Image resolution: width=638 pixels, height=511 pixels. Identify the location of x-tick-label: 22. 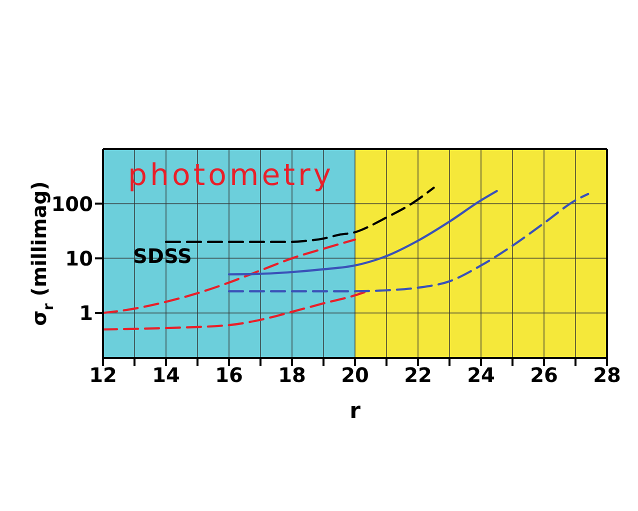
(418, 375).